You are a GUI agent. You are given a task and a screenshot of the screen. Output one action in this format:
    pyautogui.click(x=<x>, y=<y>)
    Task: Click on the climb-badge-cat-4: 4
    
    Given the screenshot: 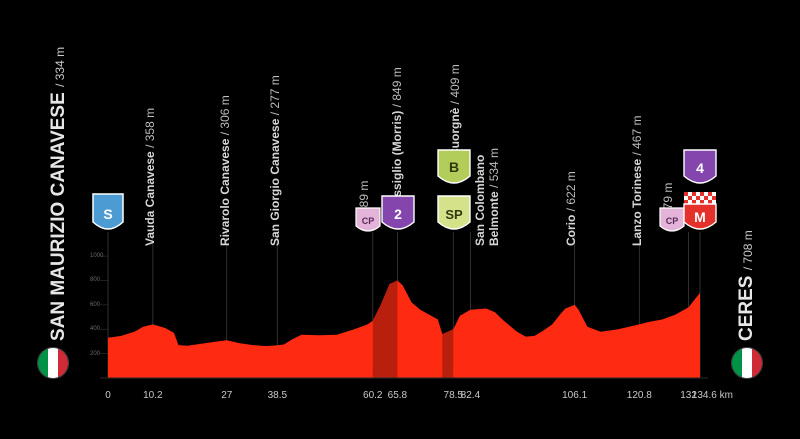 What is the action you would take?
    pyautogui.click(x=700, y=166)
    